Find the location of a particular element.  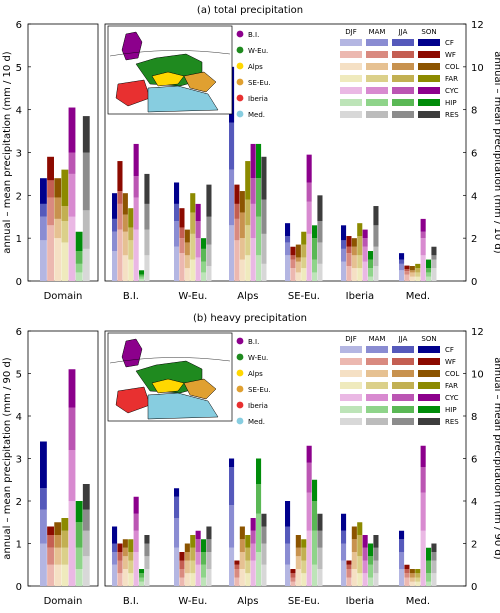

season-legend-label: MAM is located at coordinates (377, 339).